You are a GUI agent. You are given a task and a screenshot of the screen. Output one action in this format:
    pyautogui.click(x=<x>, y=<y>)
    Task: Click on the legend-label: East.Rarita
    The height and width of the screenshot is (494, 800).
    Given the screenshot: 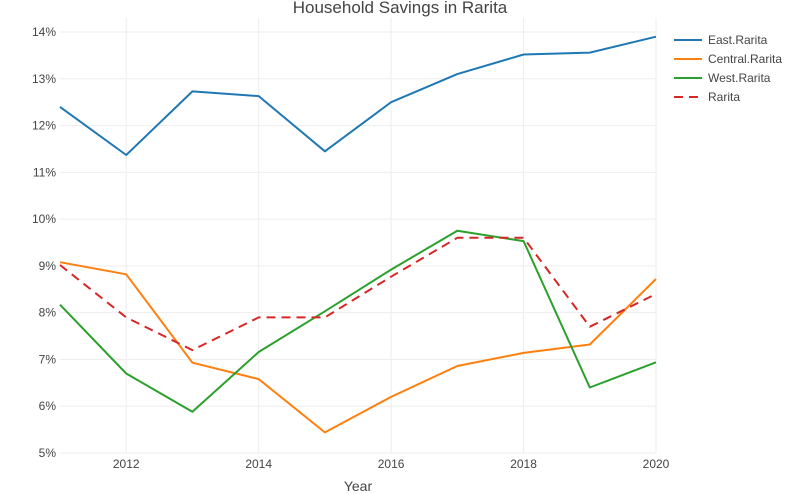 What is the action you would take?
    pyautogui.click(x=738, y=40)
    